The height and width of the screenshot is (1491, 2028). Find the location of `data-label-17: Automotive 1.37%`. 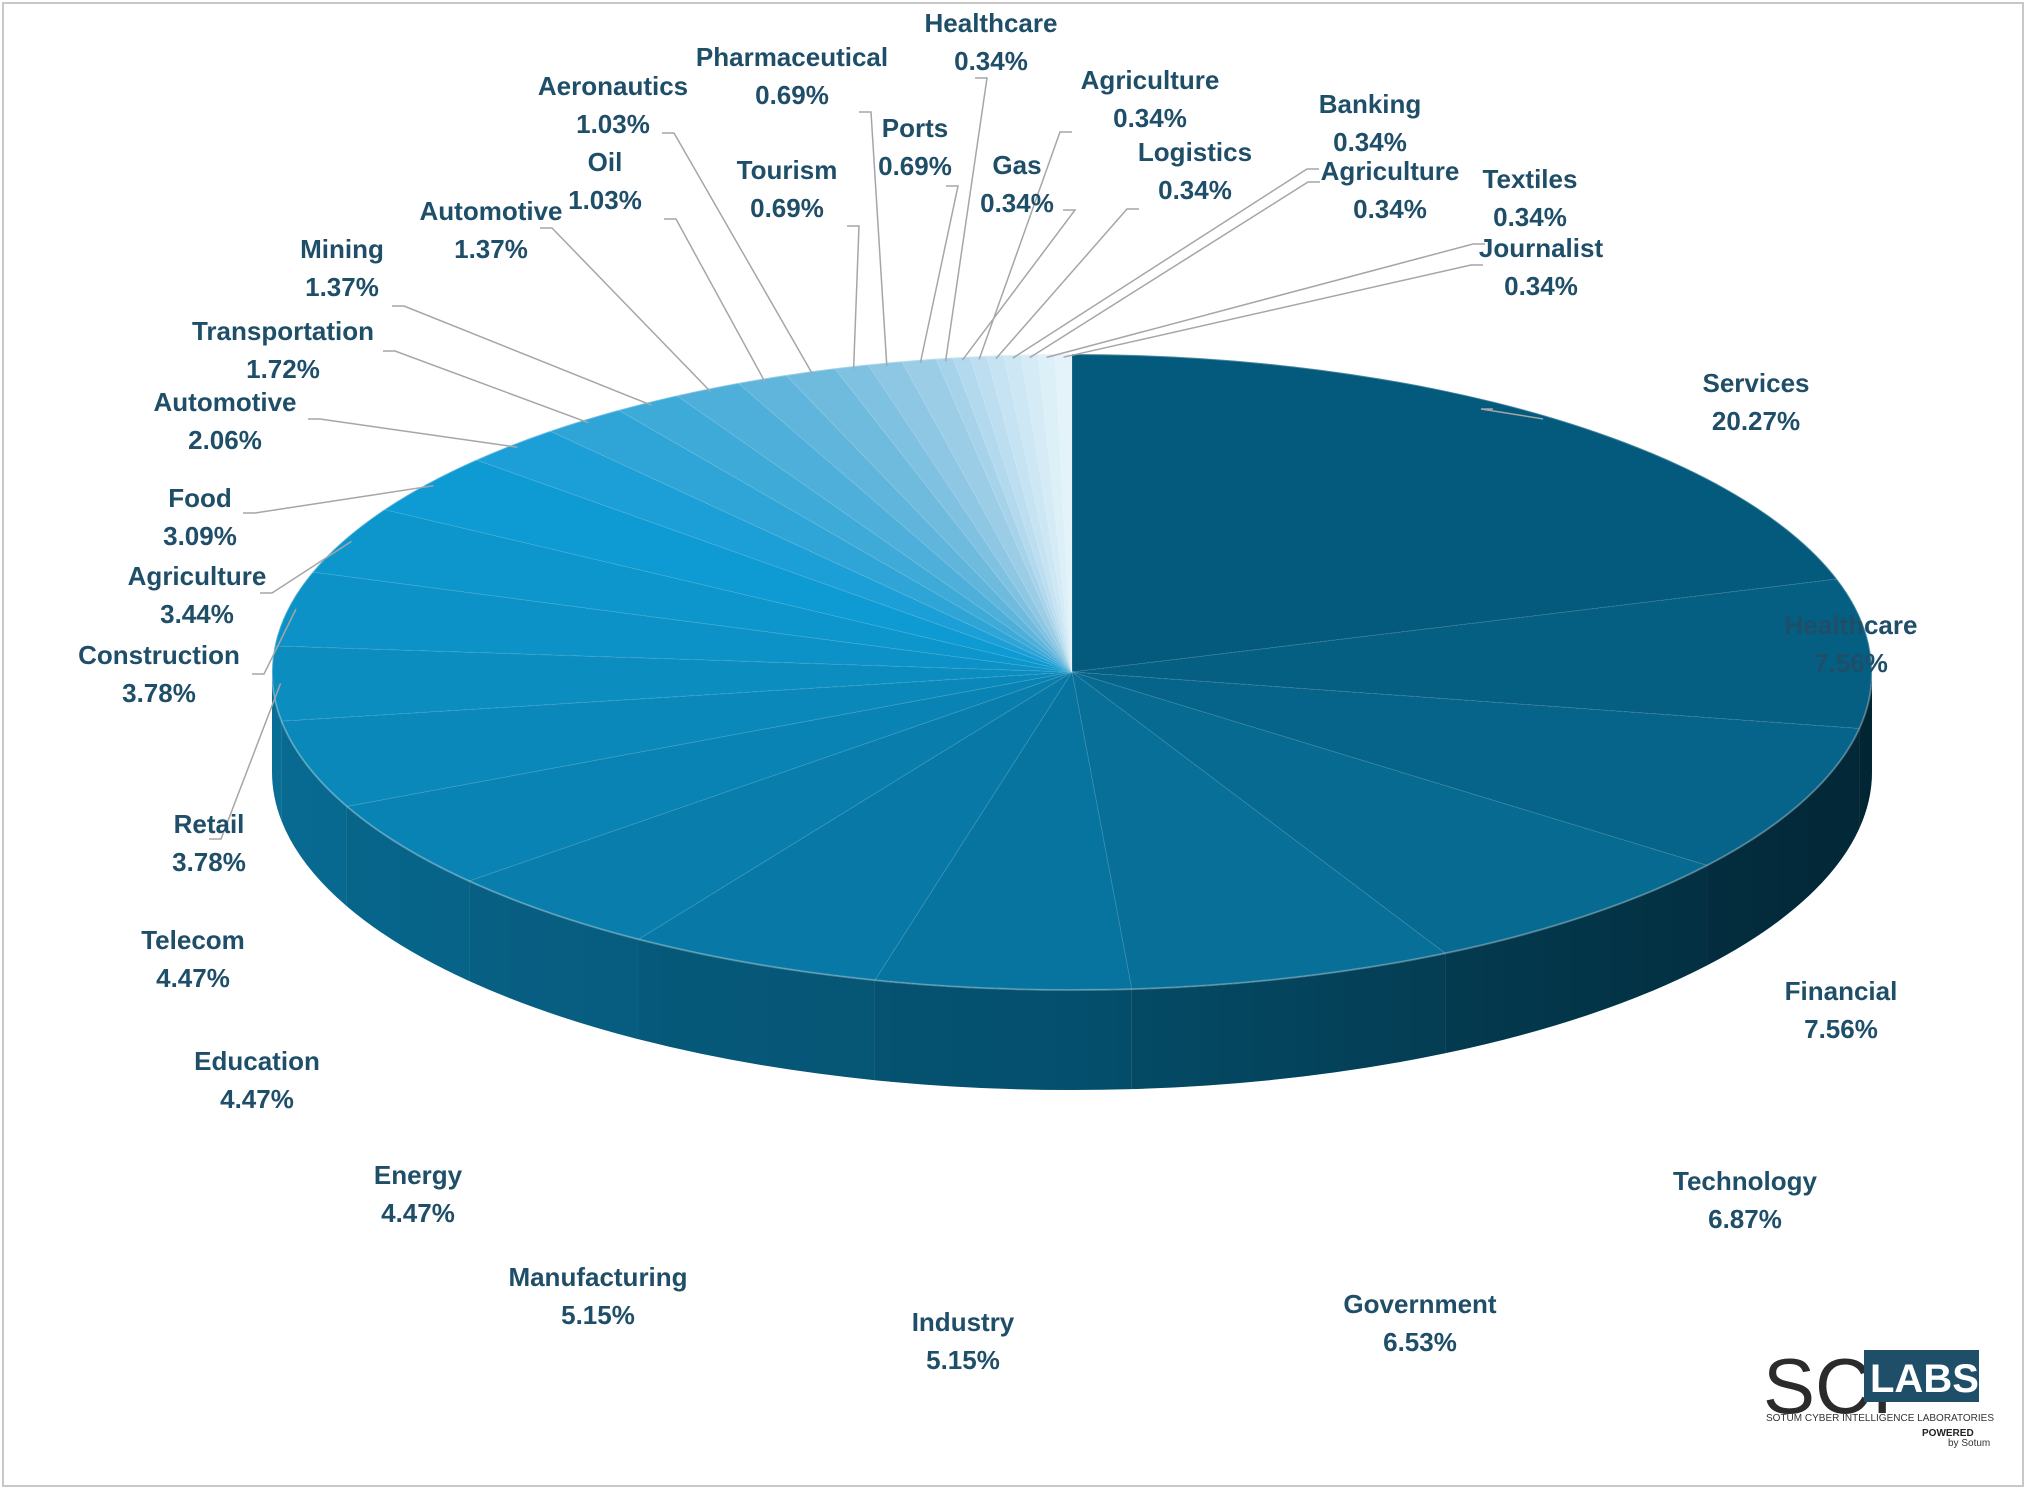

data-label-17: Automotive 1.37% is located at coordinates (491, 230).